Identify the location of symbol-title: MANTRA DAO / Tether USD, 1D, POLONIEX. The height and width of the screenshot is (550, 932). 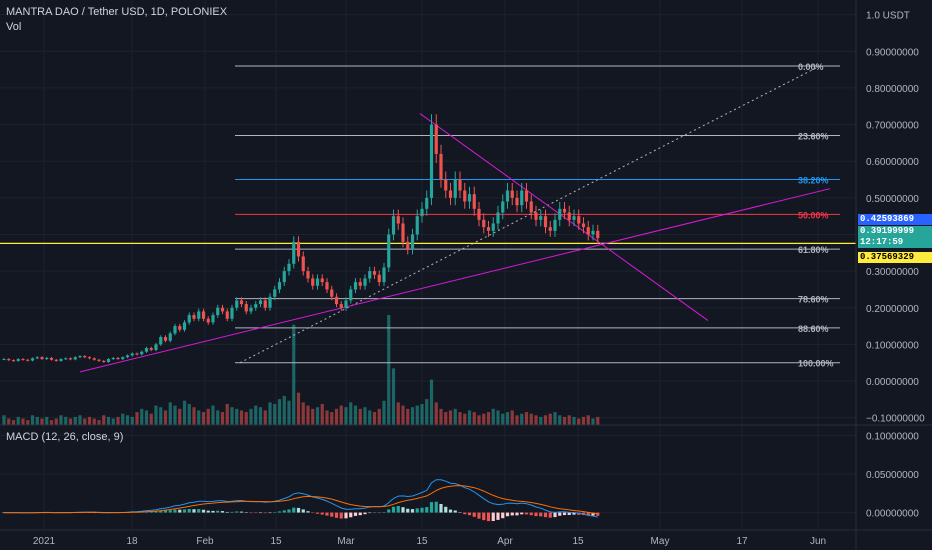
(117, 12).